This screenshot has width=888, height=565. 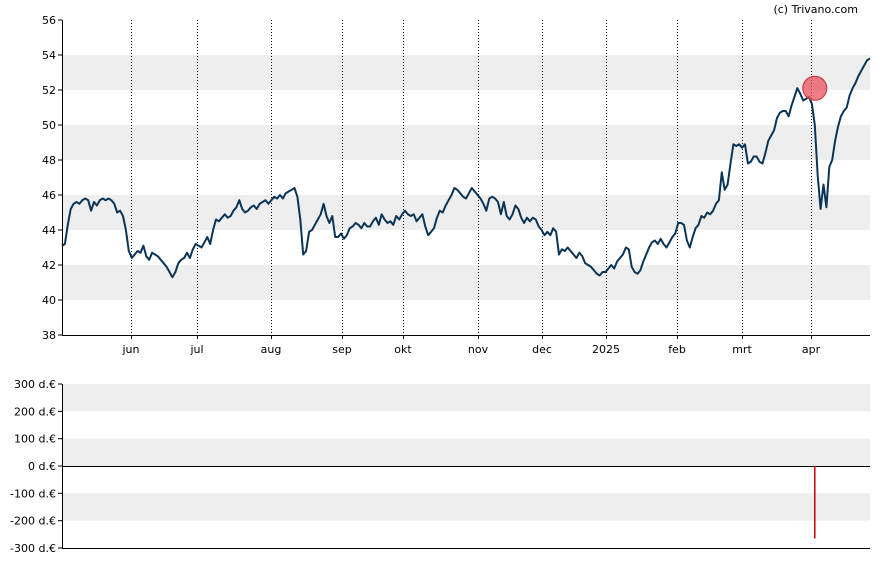 I want to click on y-tick-label: 52, so click(x=49, y=90).